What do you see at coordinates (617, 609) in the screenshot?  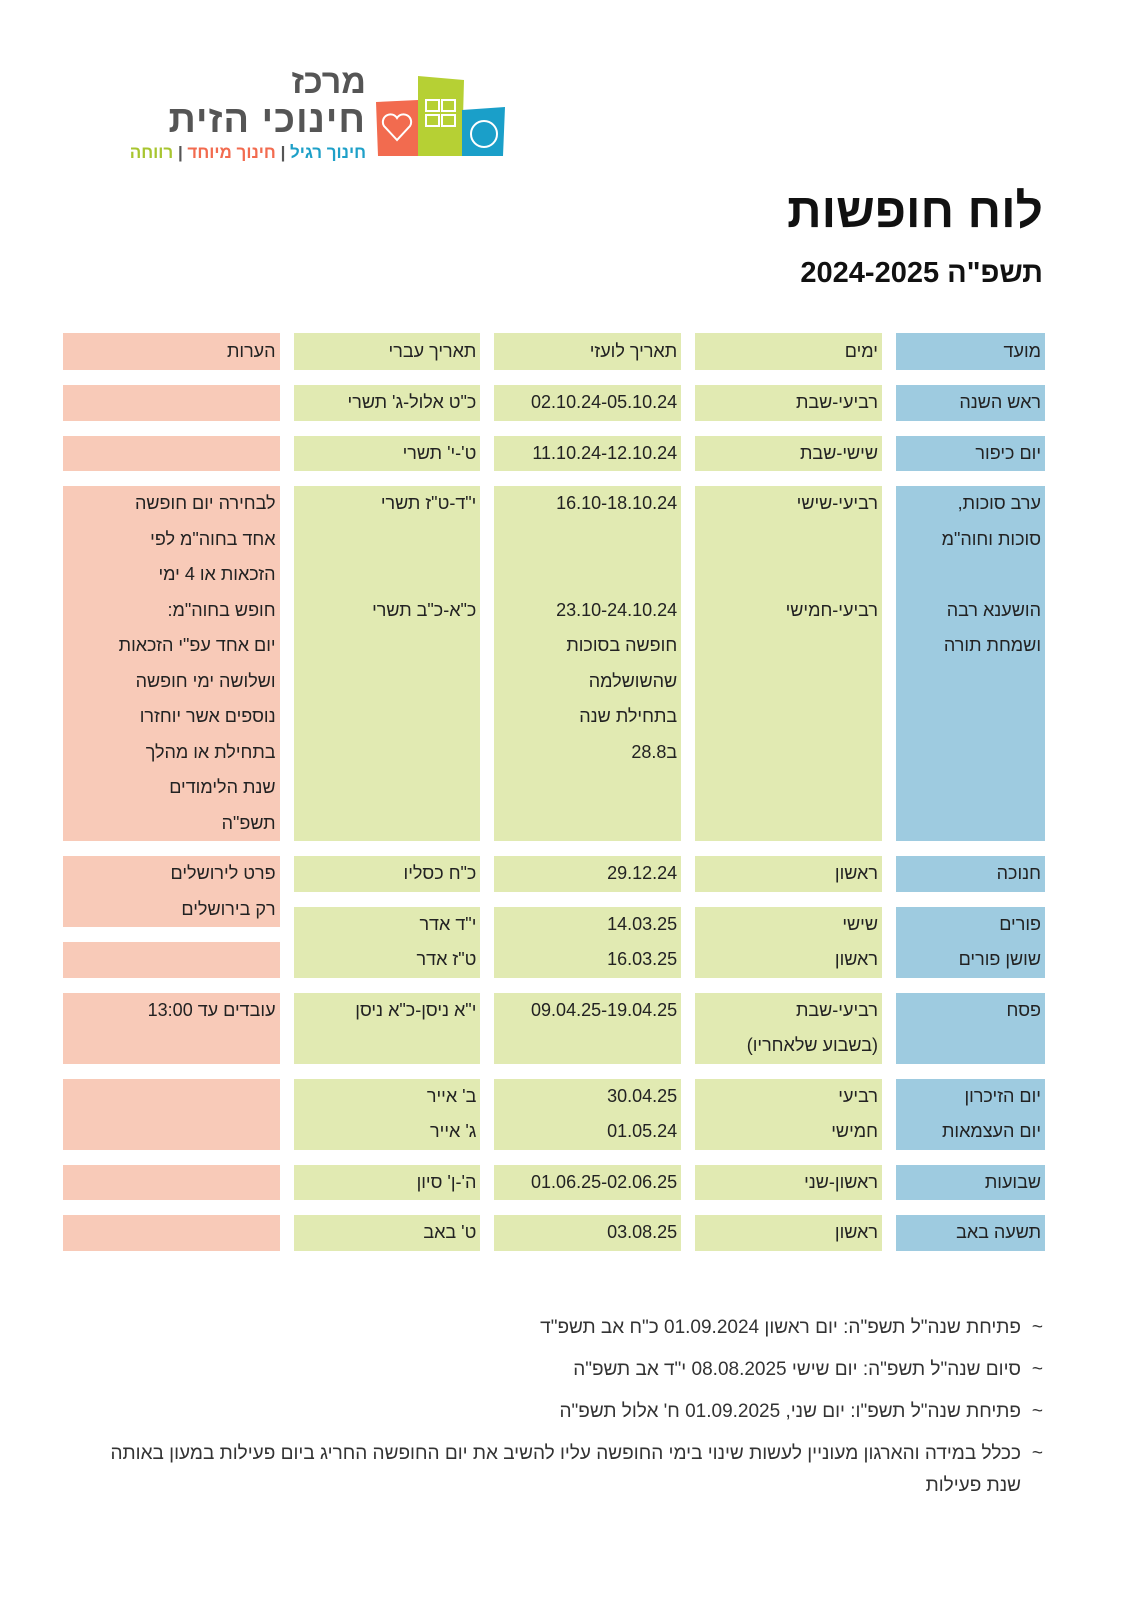 I see `cell-line: 23.10-24.10.24` at bounding box center [617, 609].